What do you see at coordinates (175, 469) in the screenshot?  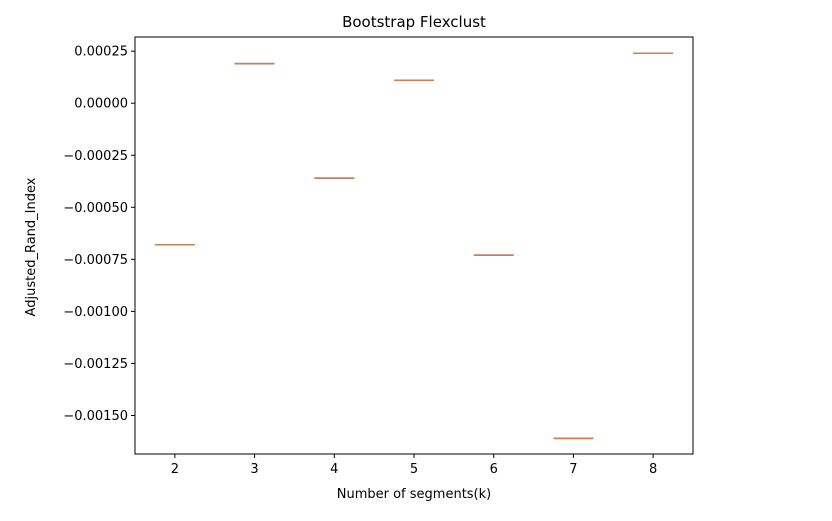 I see `x-tick-label: 2` at bounding box center [175, 469].